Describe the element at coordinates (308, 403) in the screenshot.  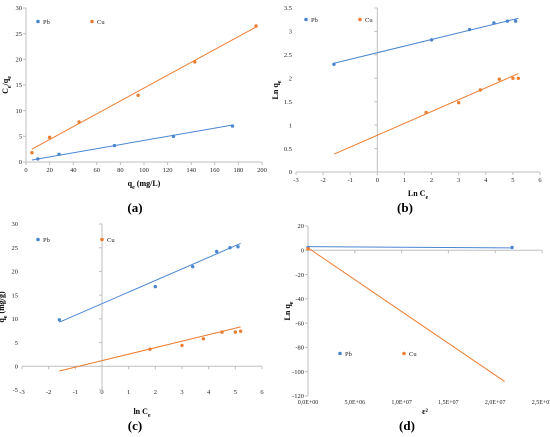
I see `x-tick-label: 0,0E+00` at that location.